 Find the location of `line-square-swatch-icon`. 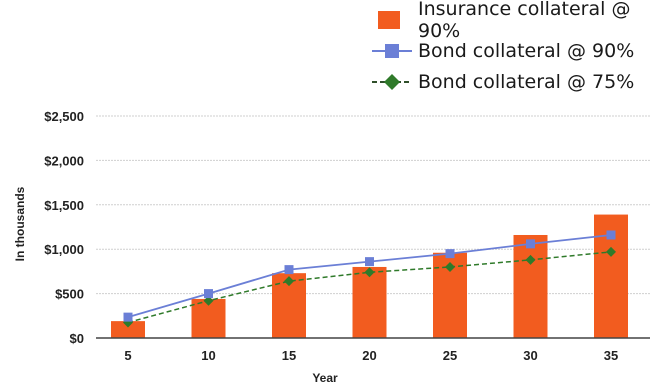

line-square-swatch-icon is located at coordinates (392, 51).